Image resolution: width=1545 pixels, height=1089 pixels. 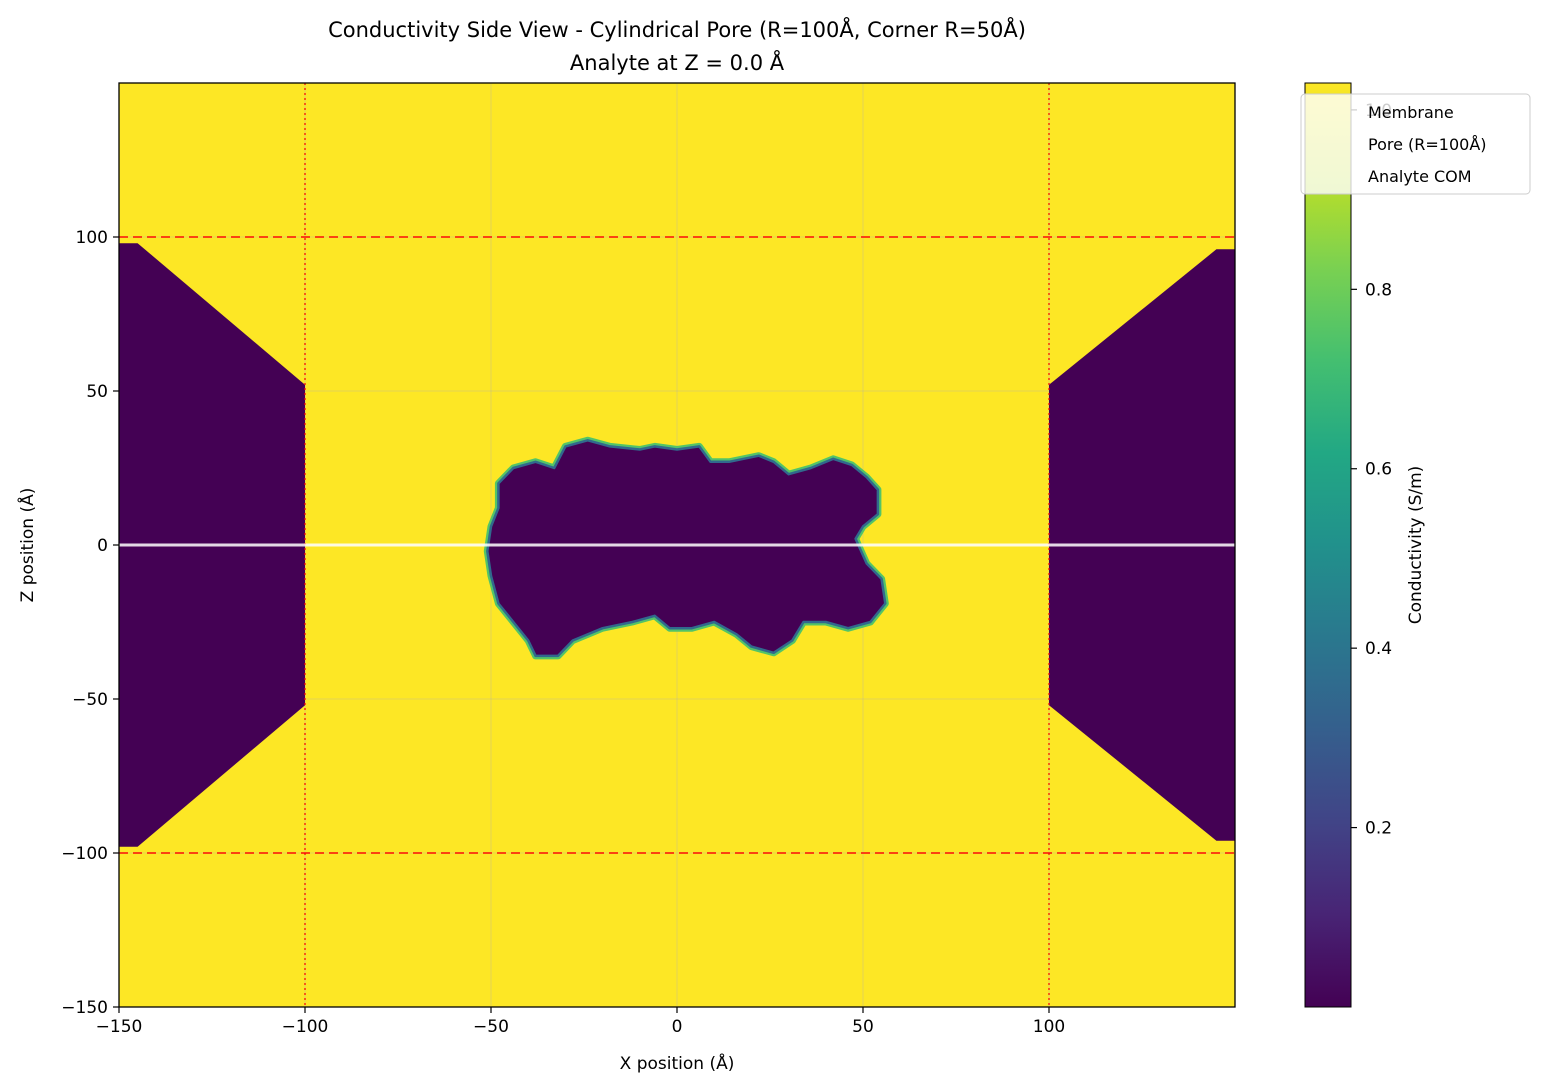 I want to click on x-axis-ticks: −150 −100 −50 0 50 100, so click(x=580, y=1022).